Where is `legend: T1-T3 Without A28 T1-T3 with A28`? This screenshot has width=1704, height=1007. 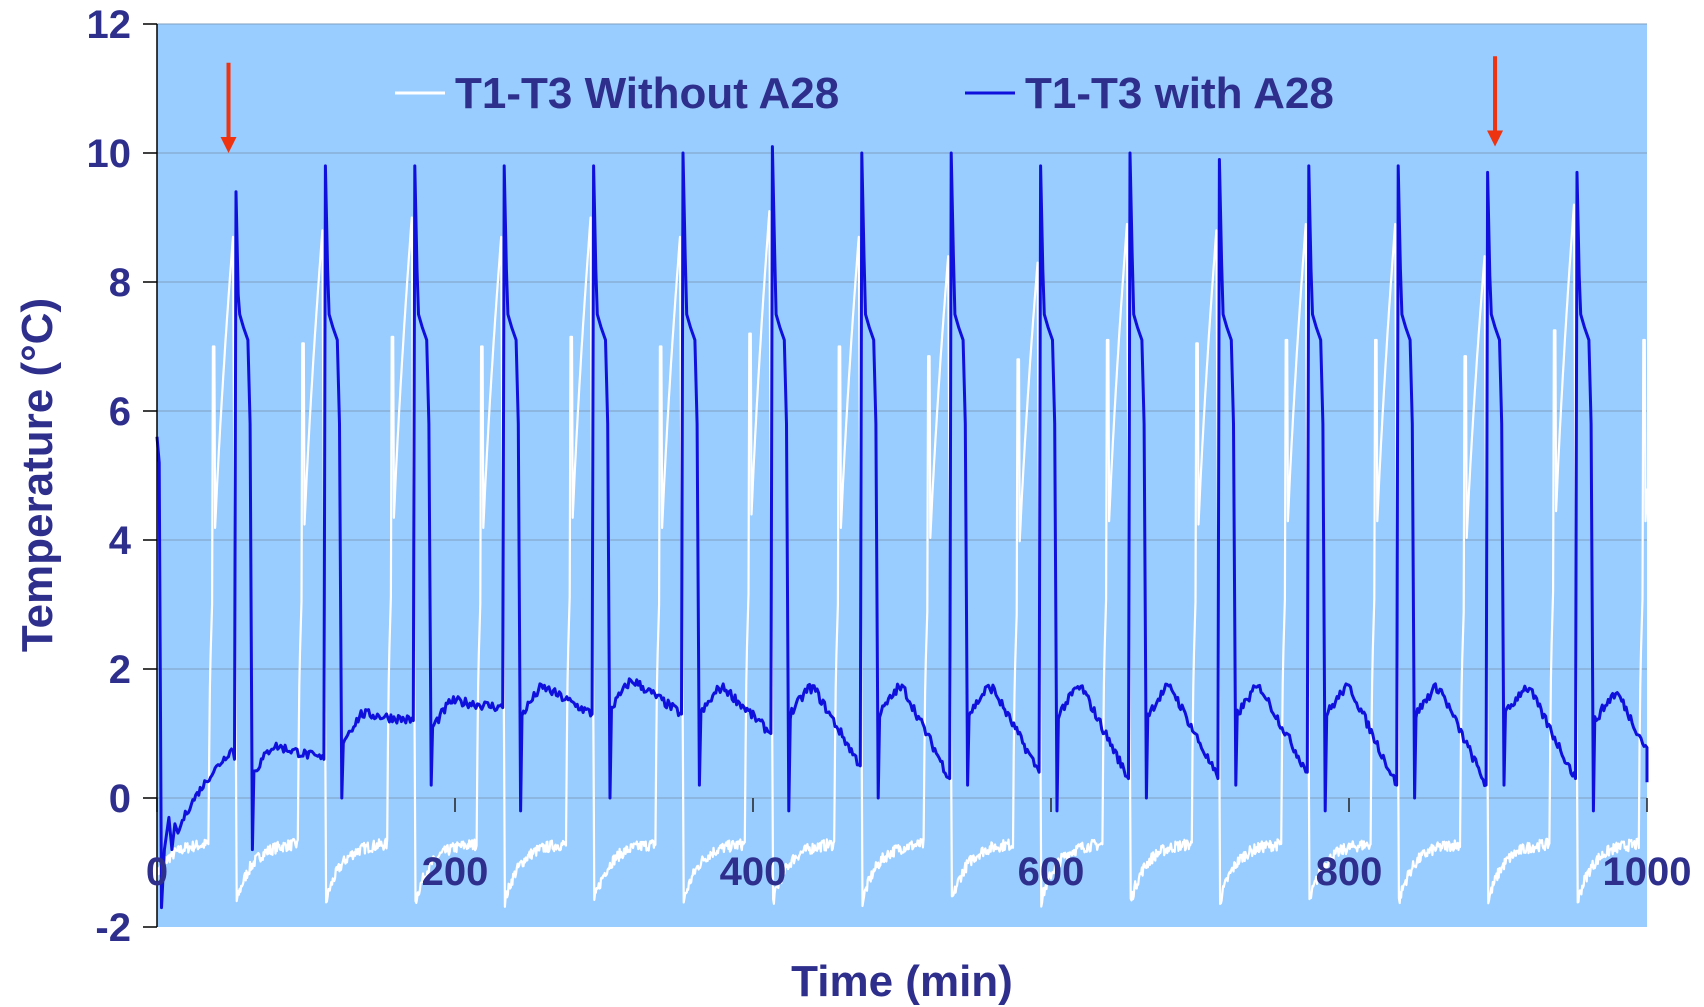 legend: T1-T3 Without A28 T1-T3 with A28 is located at coordinates (864, 93).